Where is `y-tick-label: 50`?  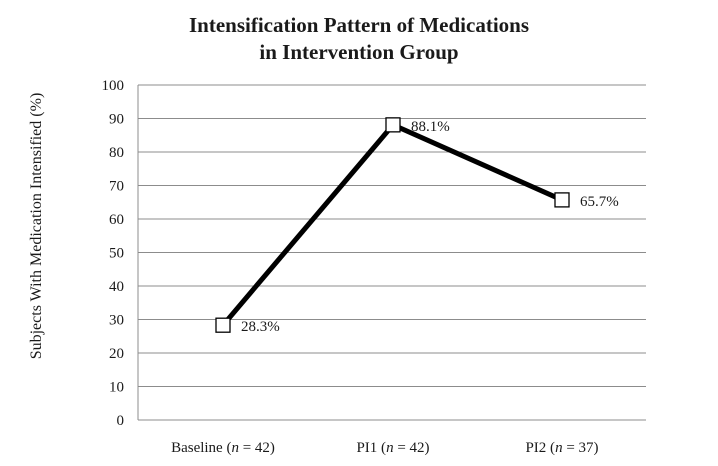 y-tick-label: 50 is located at coordinates (116, 254).